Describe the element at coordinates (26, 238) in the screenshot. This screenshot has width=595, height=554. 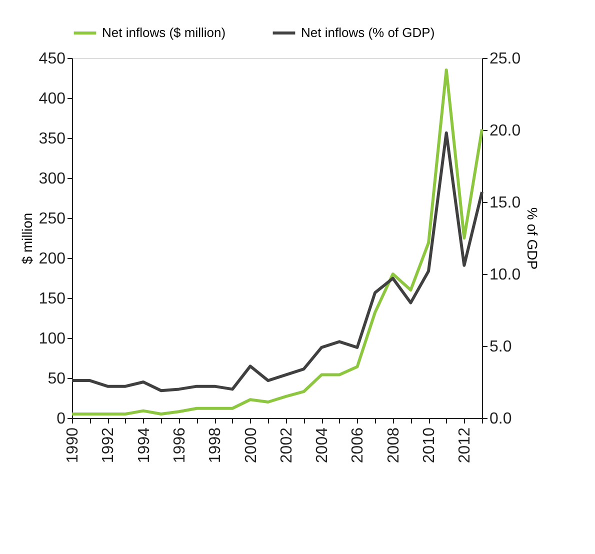
I see `y-axis-title: $ million` at that location.